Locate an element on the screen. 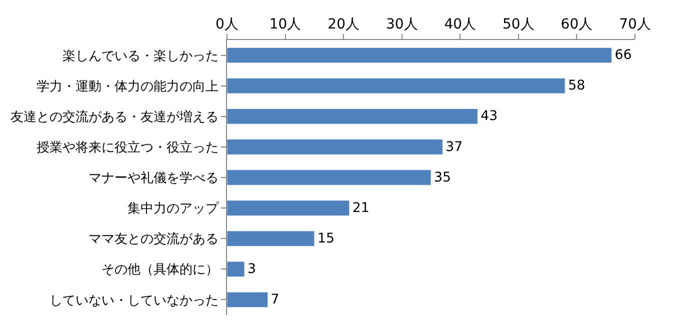 The width and height of the screenshot is (675, 325). y-tick-label: 集中力のアップ is located at coordinates (173, 209).